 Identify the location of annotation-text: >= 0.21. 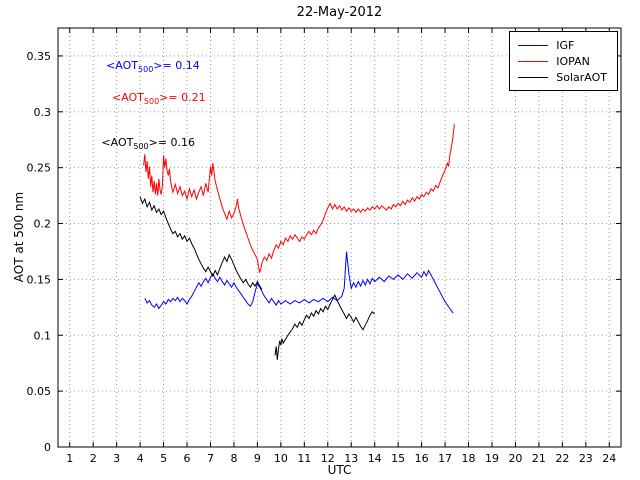
(182, 98).